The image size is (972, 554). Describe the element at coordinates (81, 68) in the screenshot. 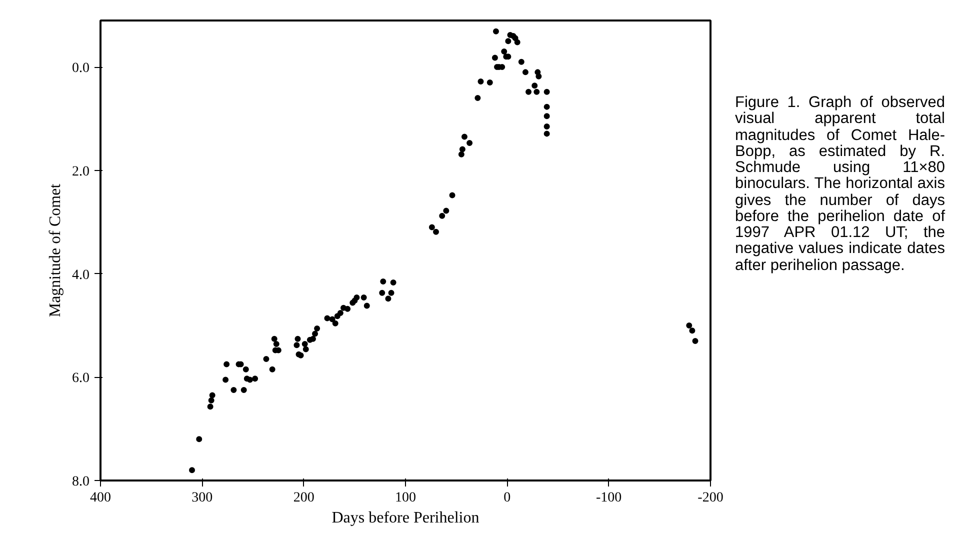

I see `y-tick-label: 0.0` at that location.